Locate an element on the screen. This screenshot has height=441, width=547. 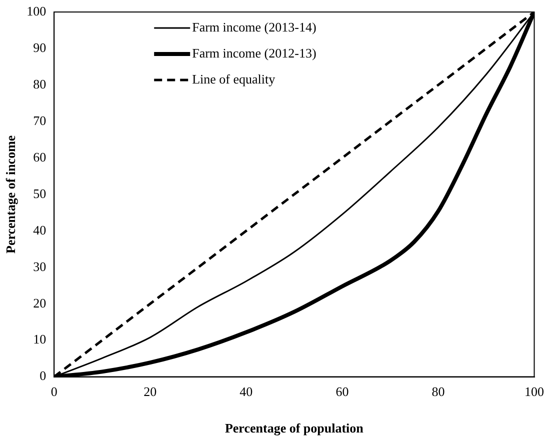
x-tick-label: 60 is located at coordinates (342, 392).